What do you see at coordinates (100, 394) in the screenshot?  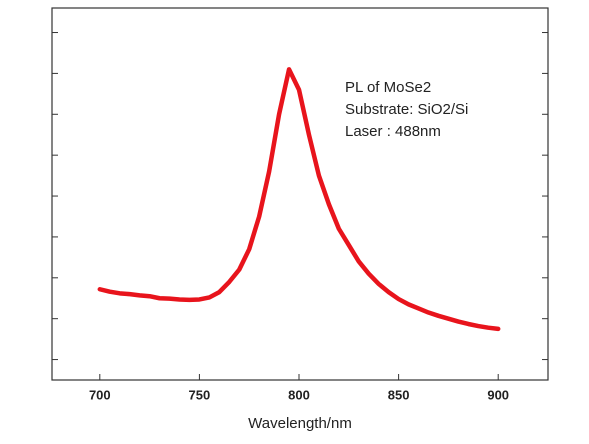 I see `x-tick-label: 700` at bounding box center [100, 394].